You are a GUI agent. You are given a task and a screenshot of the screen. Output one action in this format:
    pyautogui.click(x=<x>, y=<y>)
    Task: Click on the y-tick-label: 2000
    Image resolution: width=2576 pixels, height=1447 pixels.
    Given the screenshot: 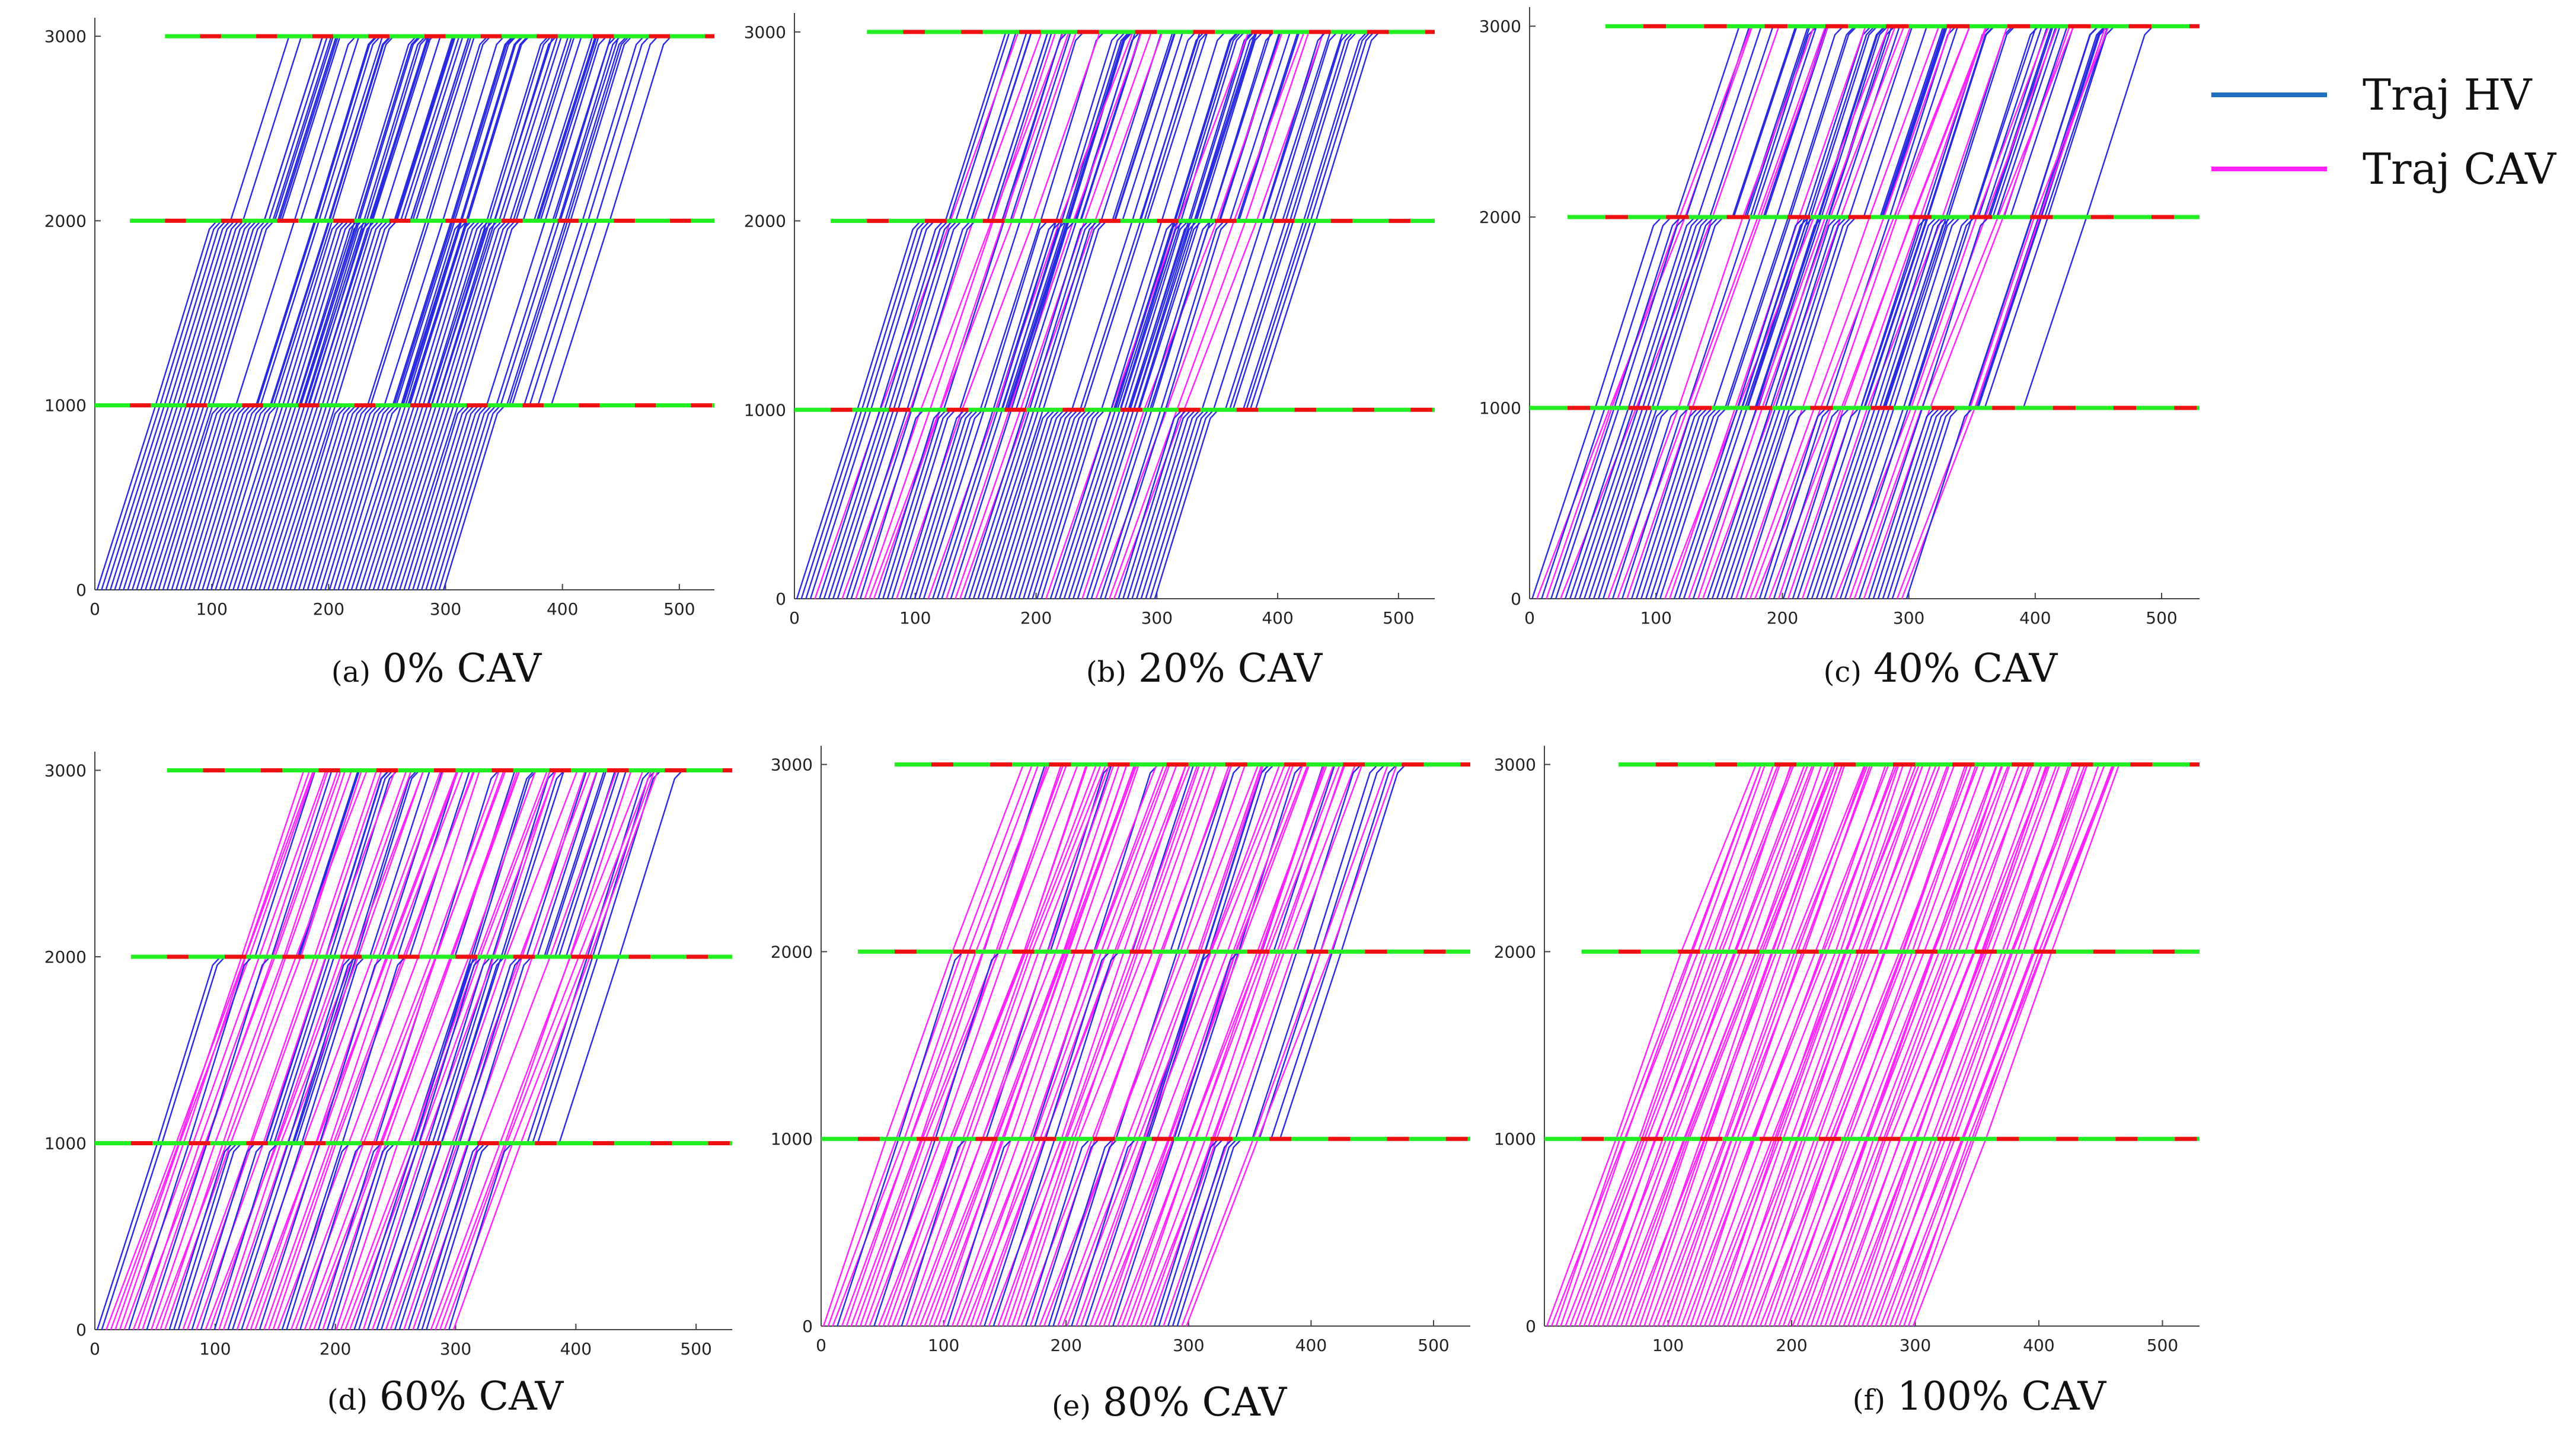 What is the action you would take?
    pyautogui.click(x=765, y=221)
    